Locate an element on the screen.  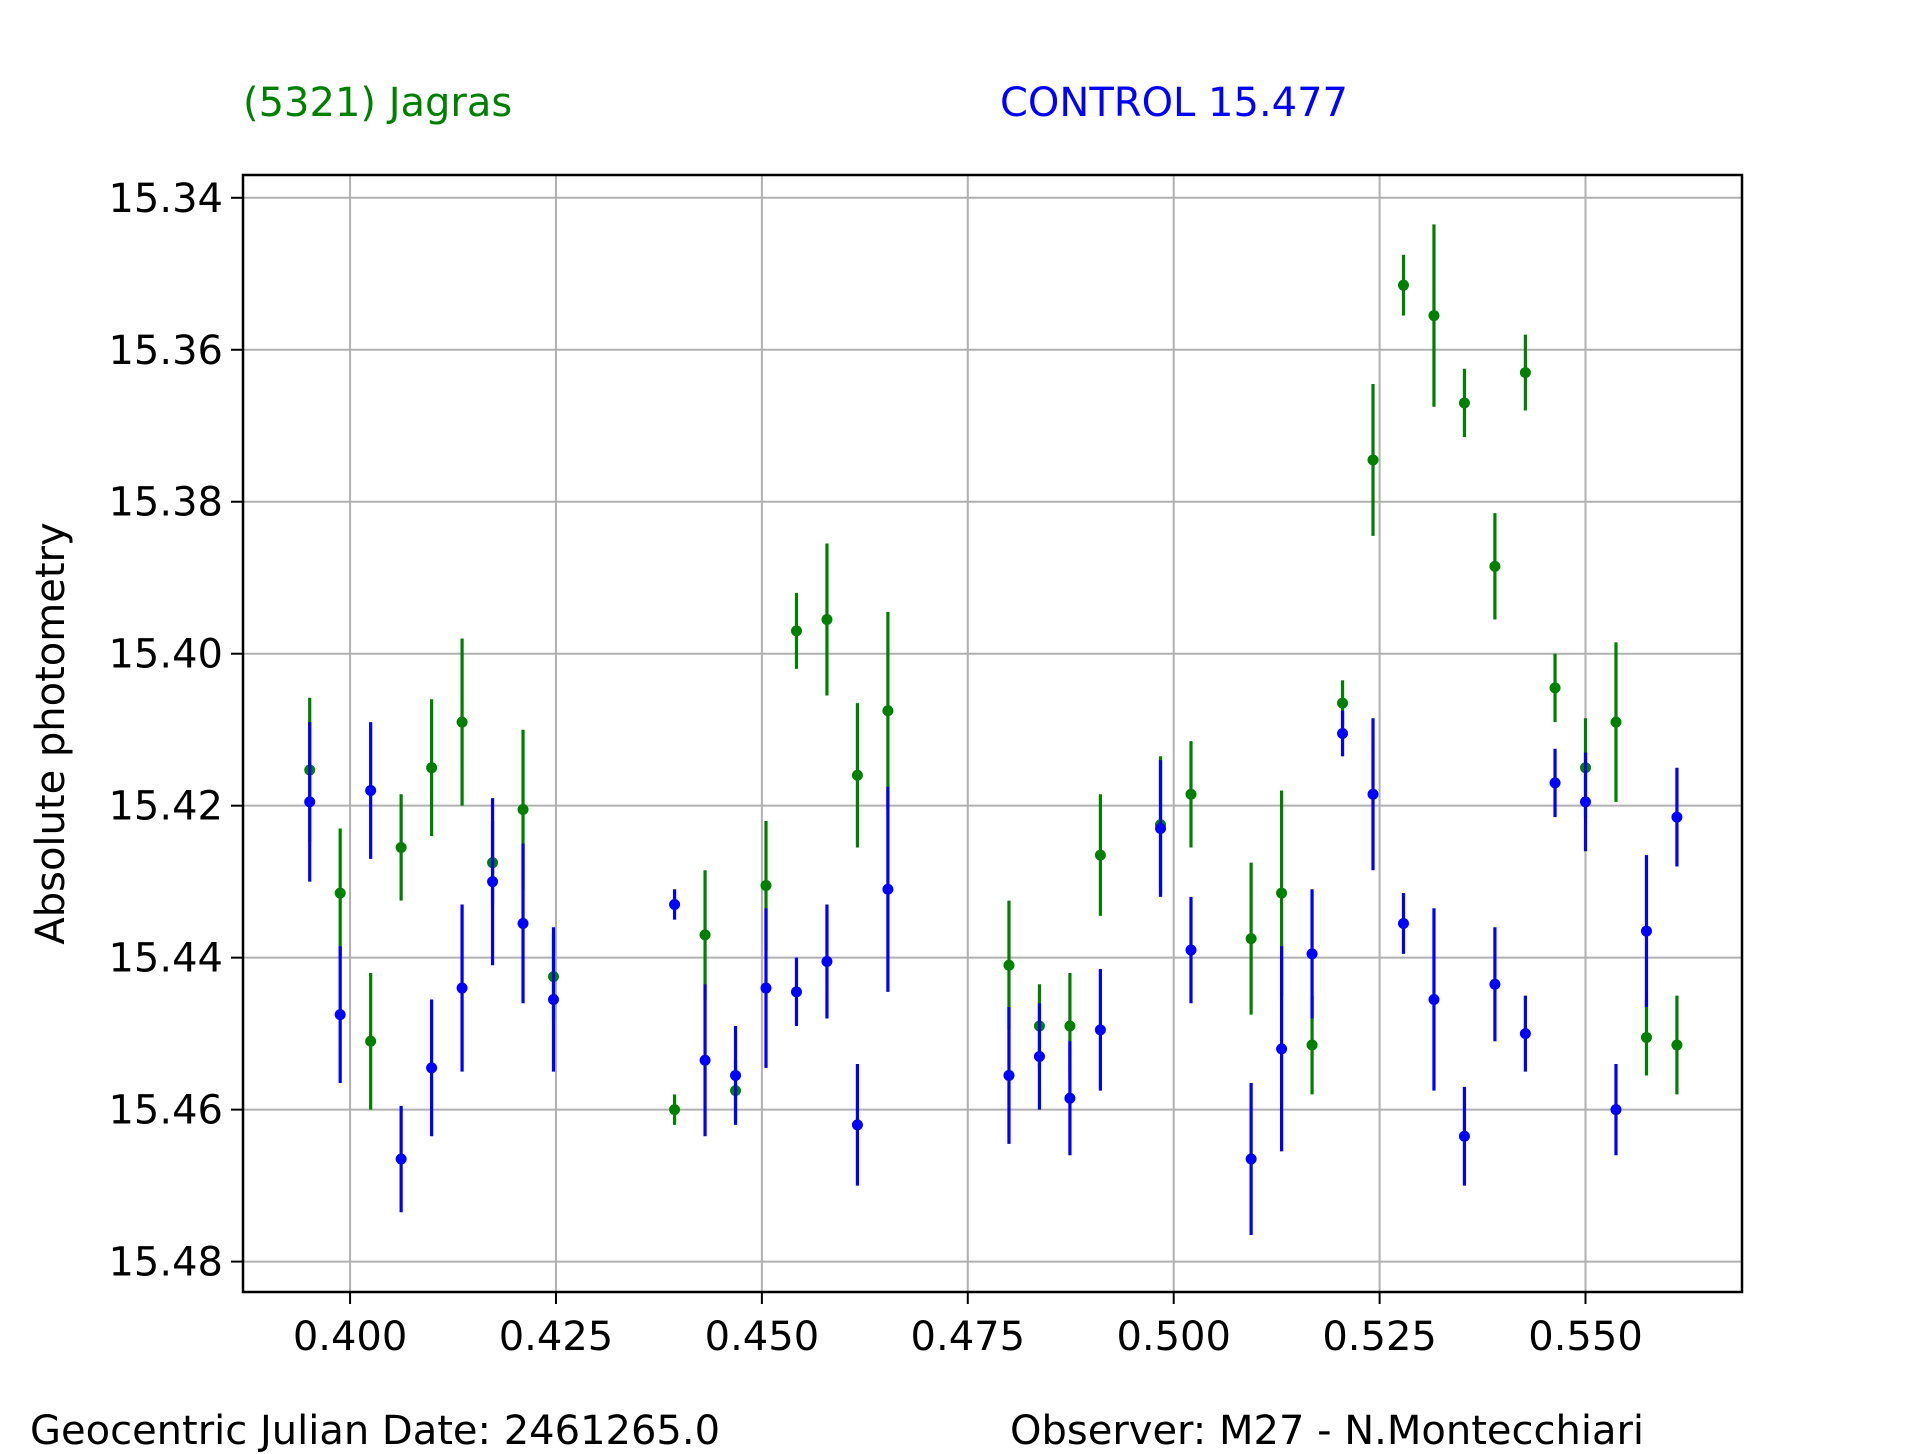
y-tick-label: 15.42 is located at coordinates (165, 807).